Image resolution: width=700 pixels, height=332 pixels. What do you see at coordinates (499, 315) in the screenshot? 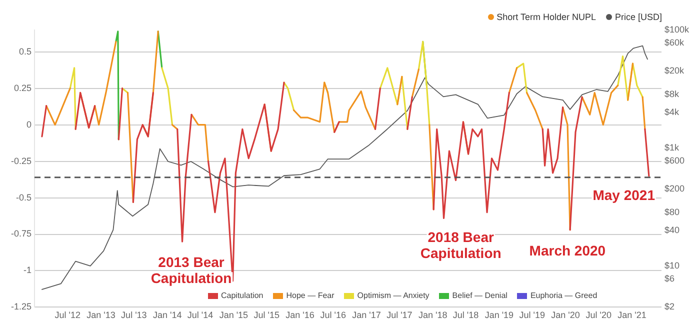
I see `x-tick-label: Jan '19` at bounding box center [499, 315].